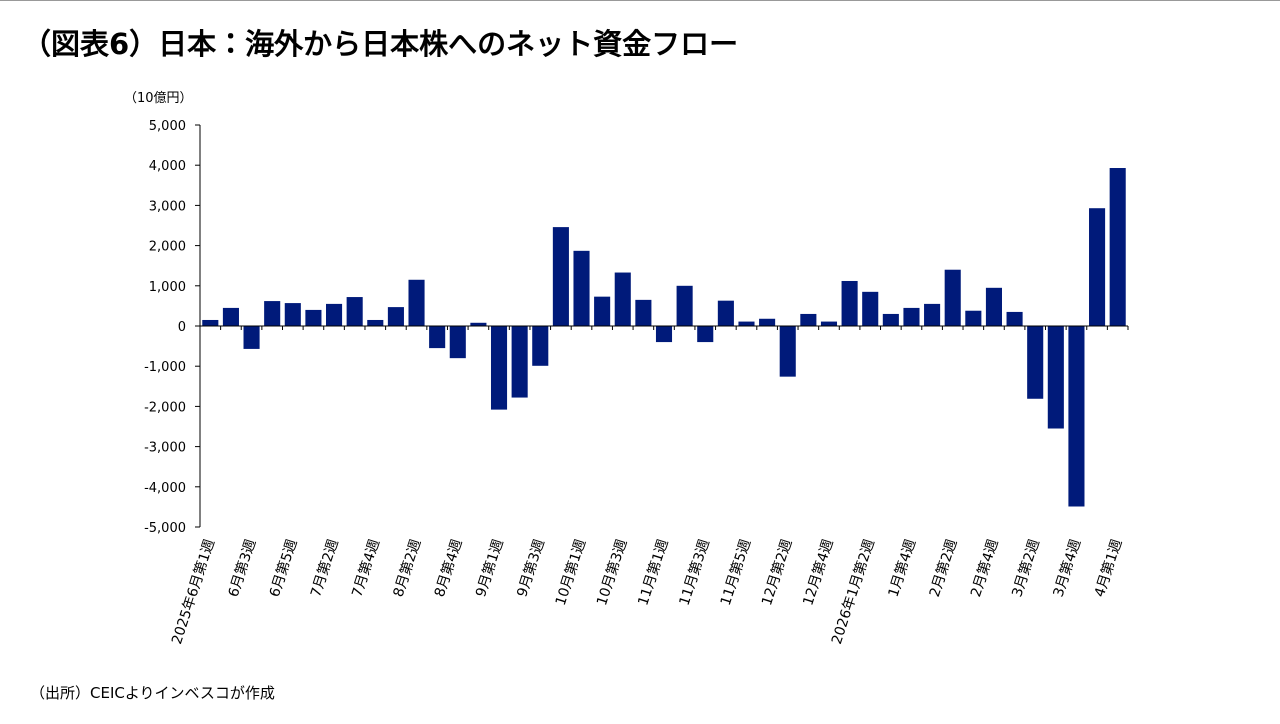 This screenshot has width=1280, height=724. I want to click on y-unit: （10億円）, so click(158, 98).